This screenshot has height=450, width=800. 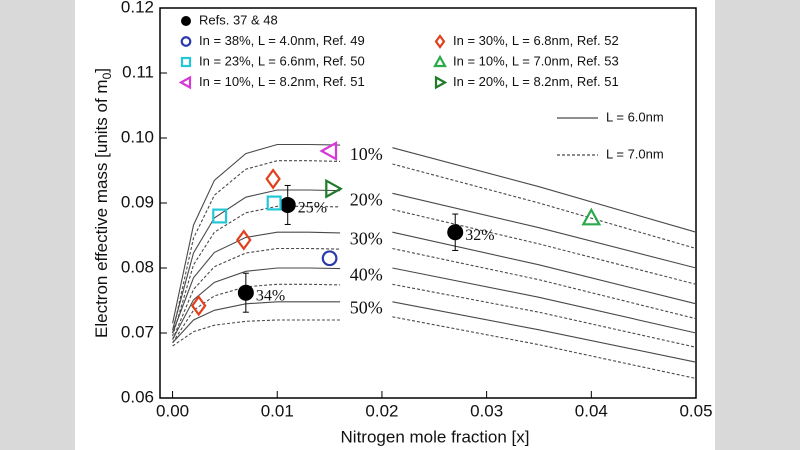 I want to click on y-axis-label-sub: 0, so click(x=107, y=75).